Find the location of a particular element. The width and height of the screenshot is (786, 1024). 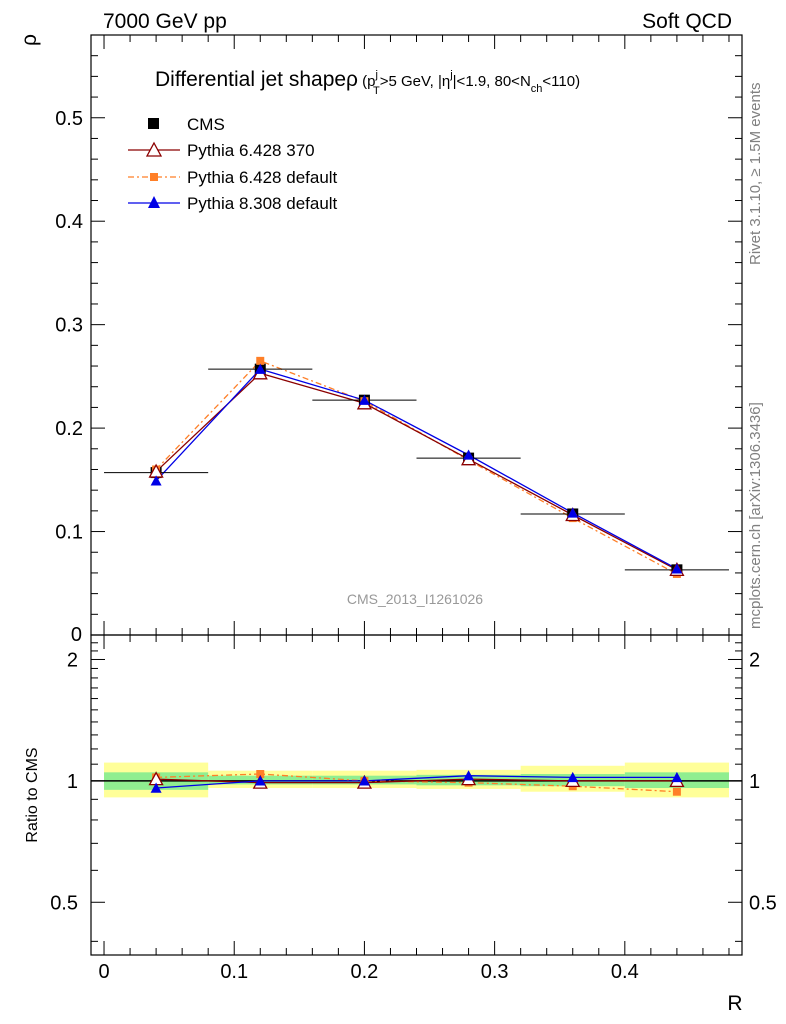

plot-title-pt-sub: T is located at coordinates (376, 91).